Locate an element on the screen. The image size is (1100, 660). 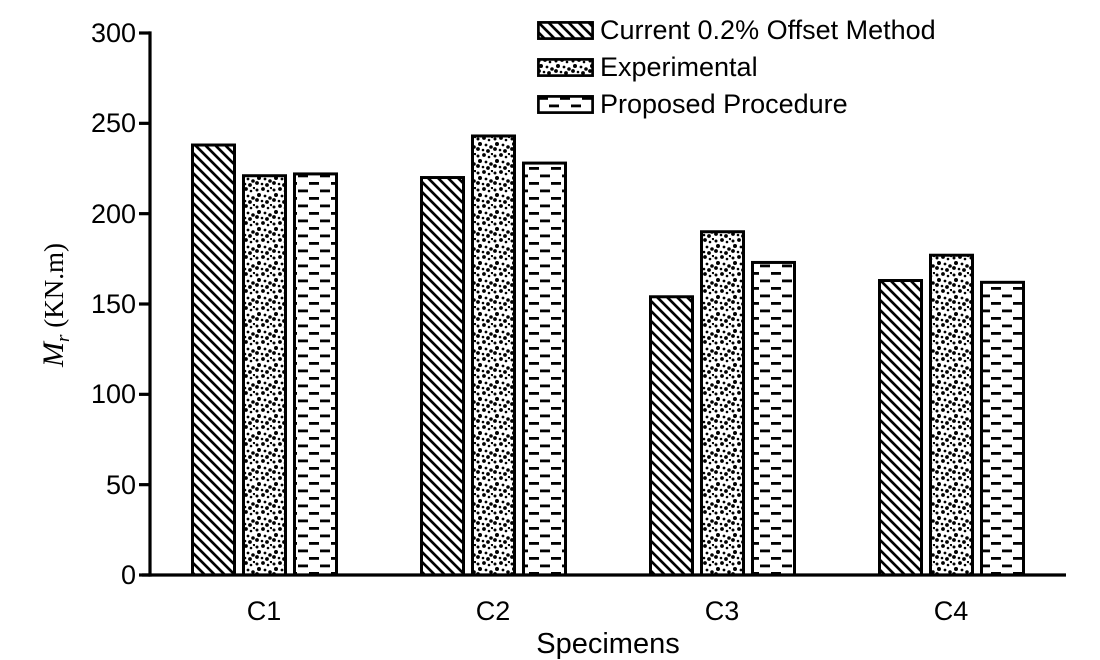
x-category-label: C3 is located at coordinates (722, 611).